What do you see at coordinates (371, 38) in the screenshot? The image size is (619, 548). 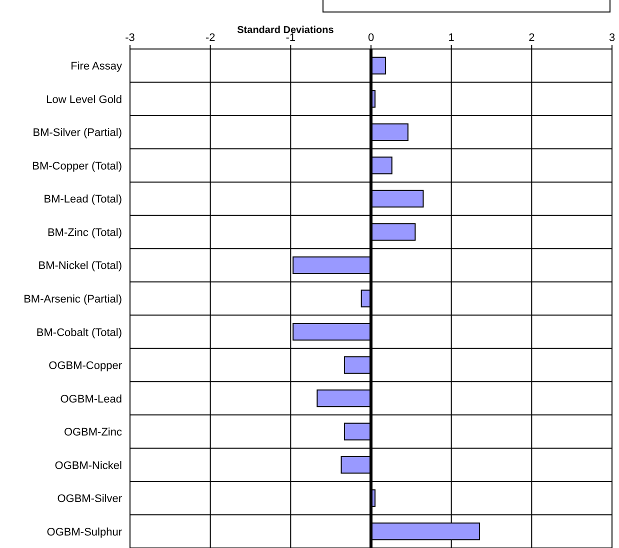 I see `x-tick-label: 0` at bounding box center [371, 38].